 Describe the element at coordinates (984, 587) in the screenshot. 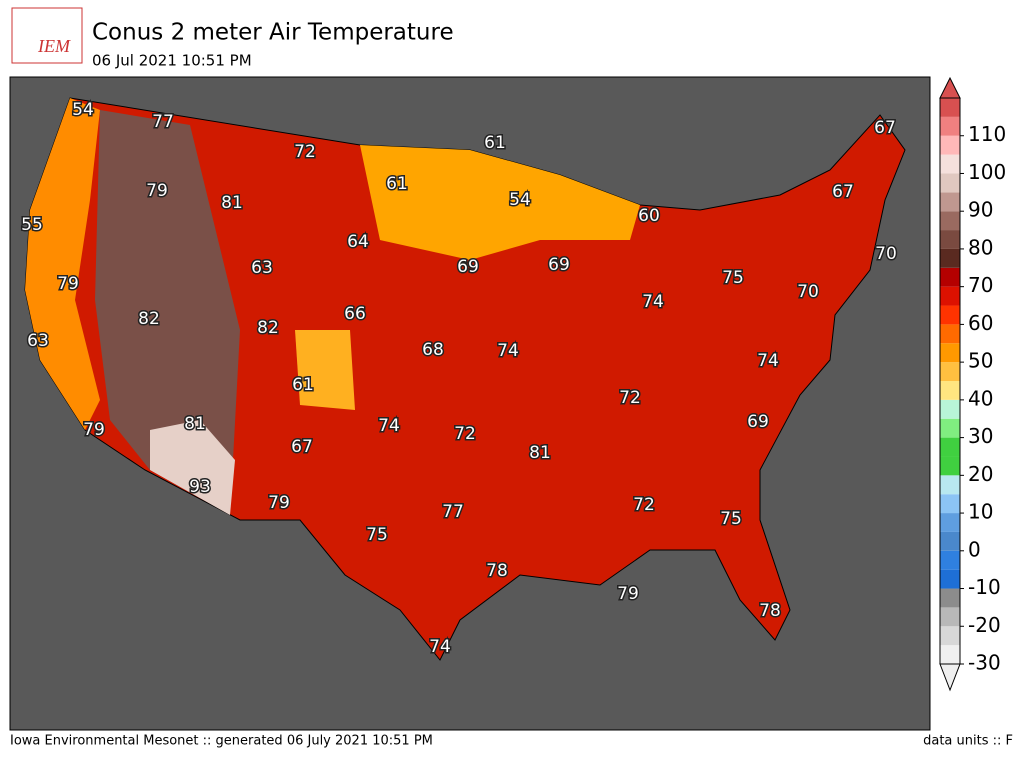

I see `colorbar-tick-label: -10` at that location.